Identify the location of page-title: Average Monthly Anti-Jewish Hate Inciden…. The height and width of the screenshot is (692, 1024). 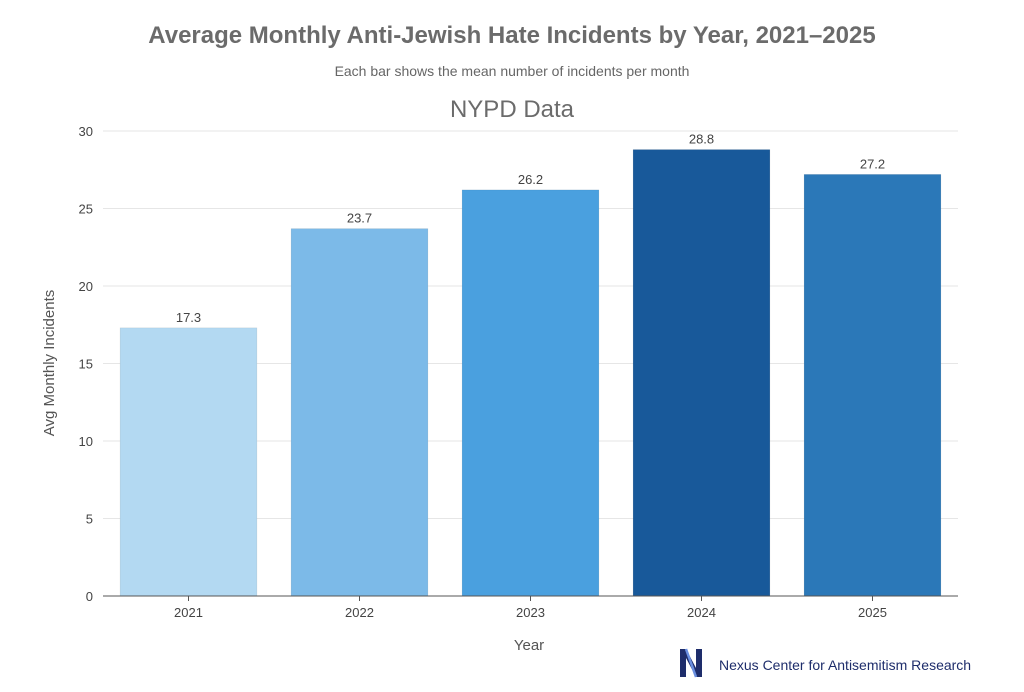
(512, 35).